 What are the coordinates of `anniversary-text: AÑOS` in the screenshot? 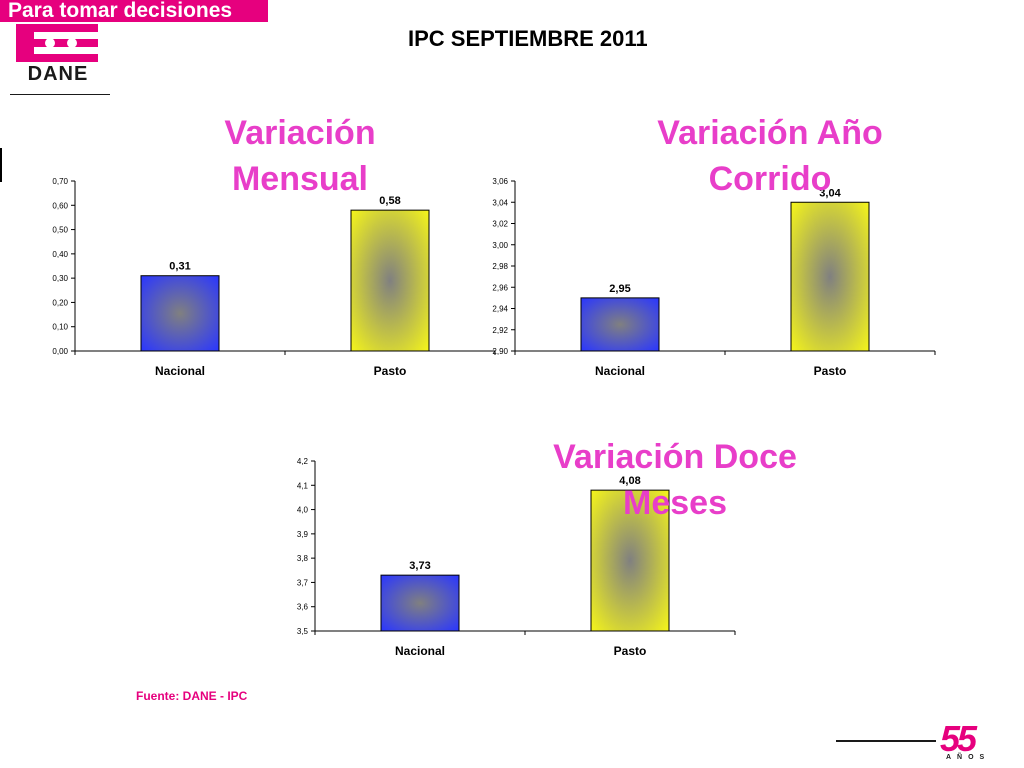 It's located at (968, 757).